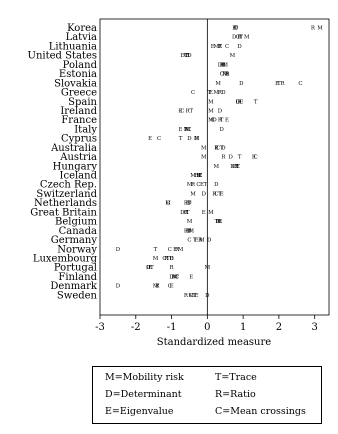 The image size is (338, 434). What do you see at coordinates (77, 295) in the screenshot?
I see `country-label: Sweden` at bounding box center [77, 295].